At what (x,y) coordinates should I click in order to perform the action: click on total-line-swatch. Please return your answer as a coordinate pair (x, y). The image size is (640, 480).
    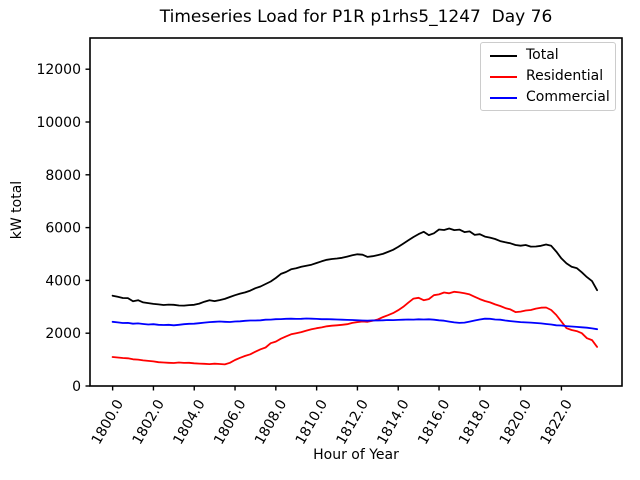
    Looking at the image, I should click on (503, 55).